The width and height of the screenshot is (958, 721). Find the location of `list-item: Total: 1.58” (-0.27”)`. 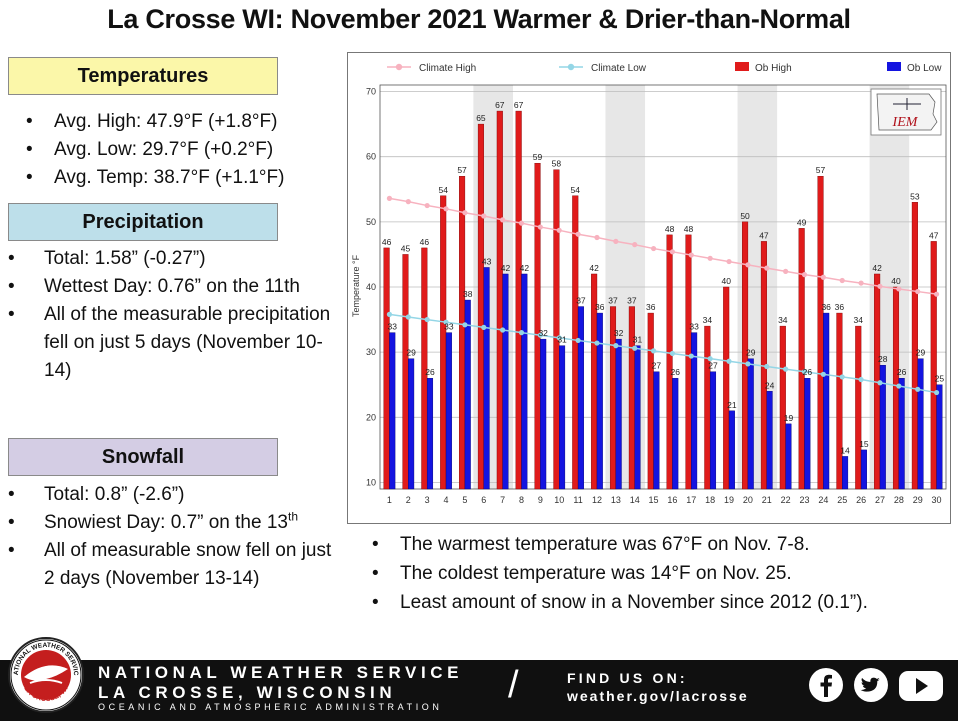

list-item: Total: 1.58” (-0.27”) is located at coordinates (167, 259).